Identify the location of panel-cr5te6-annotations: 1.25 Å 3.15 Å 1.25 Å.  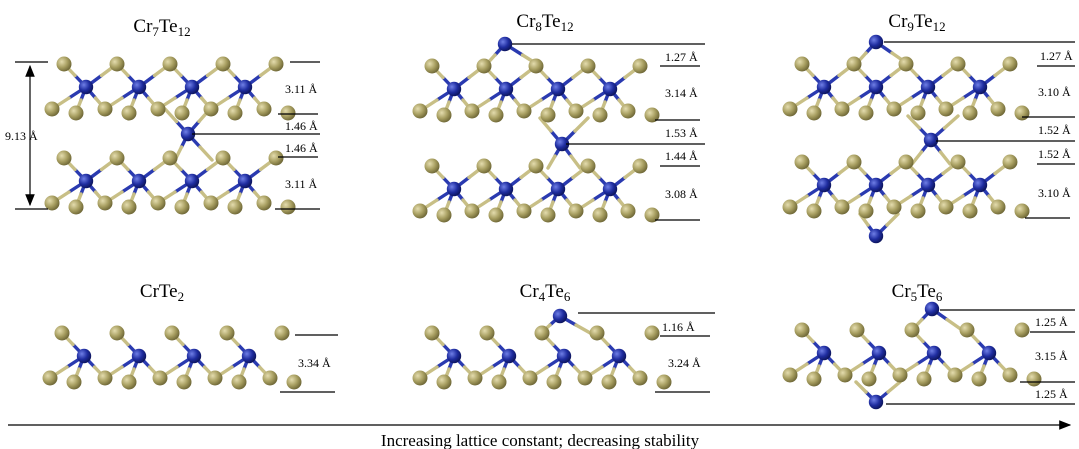
(980, 357).